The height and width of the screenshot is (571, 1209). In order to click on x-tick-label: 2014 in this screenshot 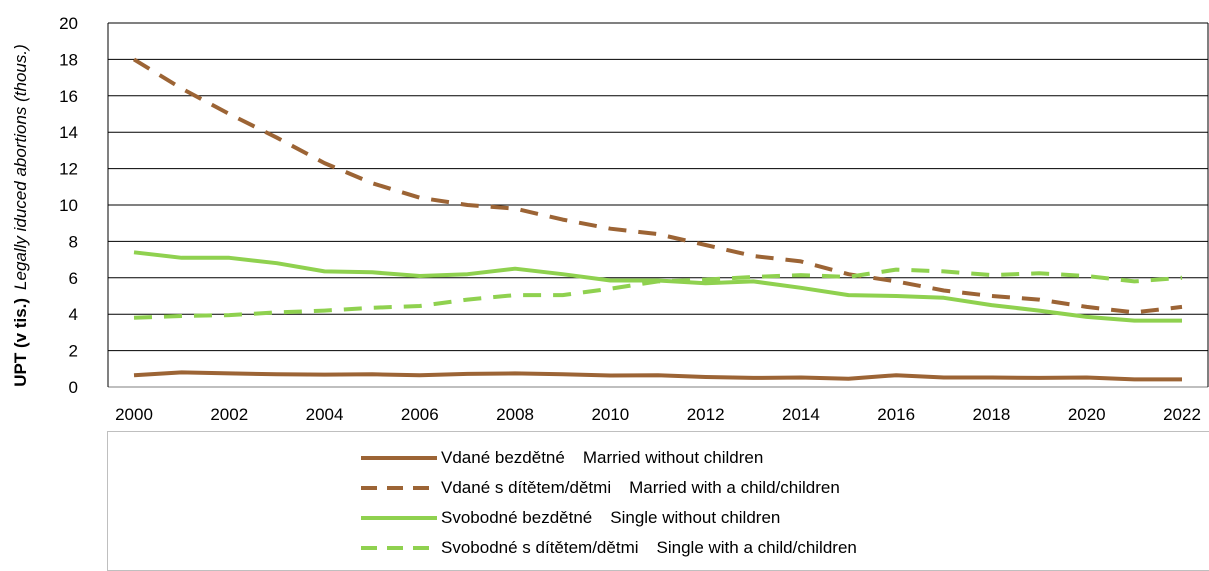, I will do `click(801, 414)`.